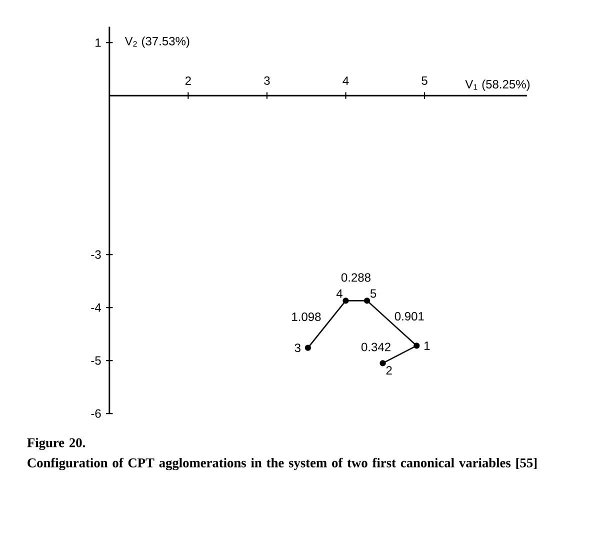 This screenshot has height=547, width=611. Describe the element at coordinates (339, 293) in the screenshot. I see `annotation: 4` at that location.